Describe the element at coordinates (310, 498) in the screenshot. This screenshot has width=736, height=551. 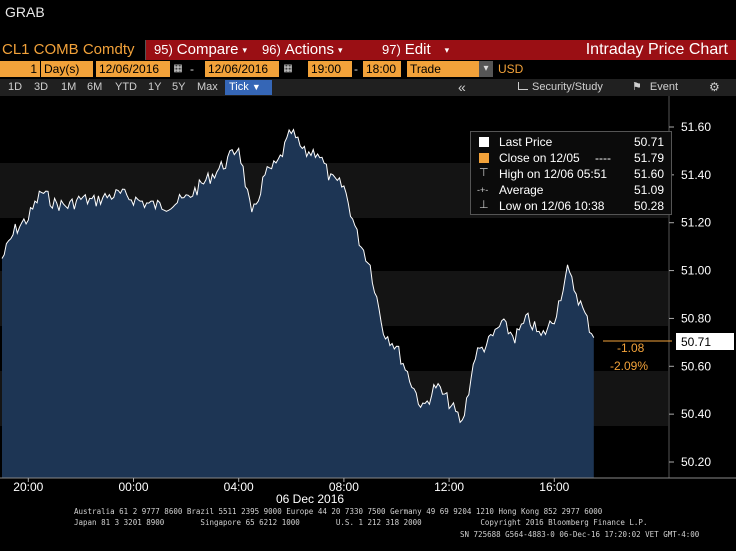
I see `x-date-label: 06 Dec 2016` at that location.